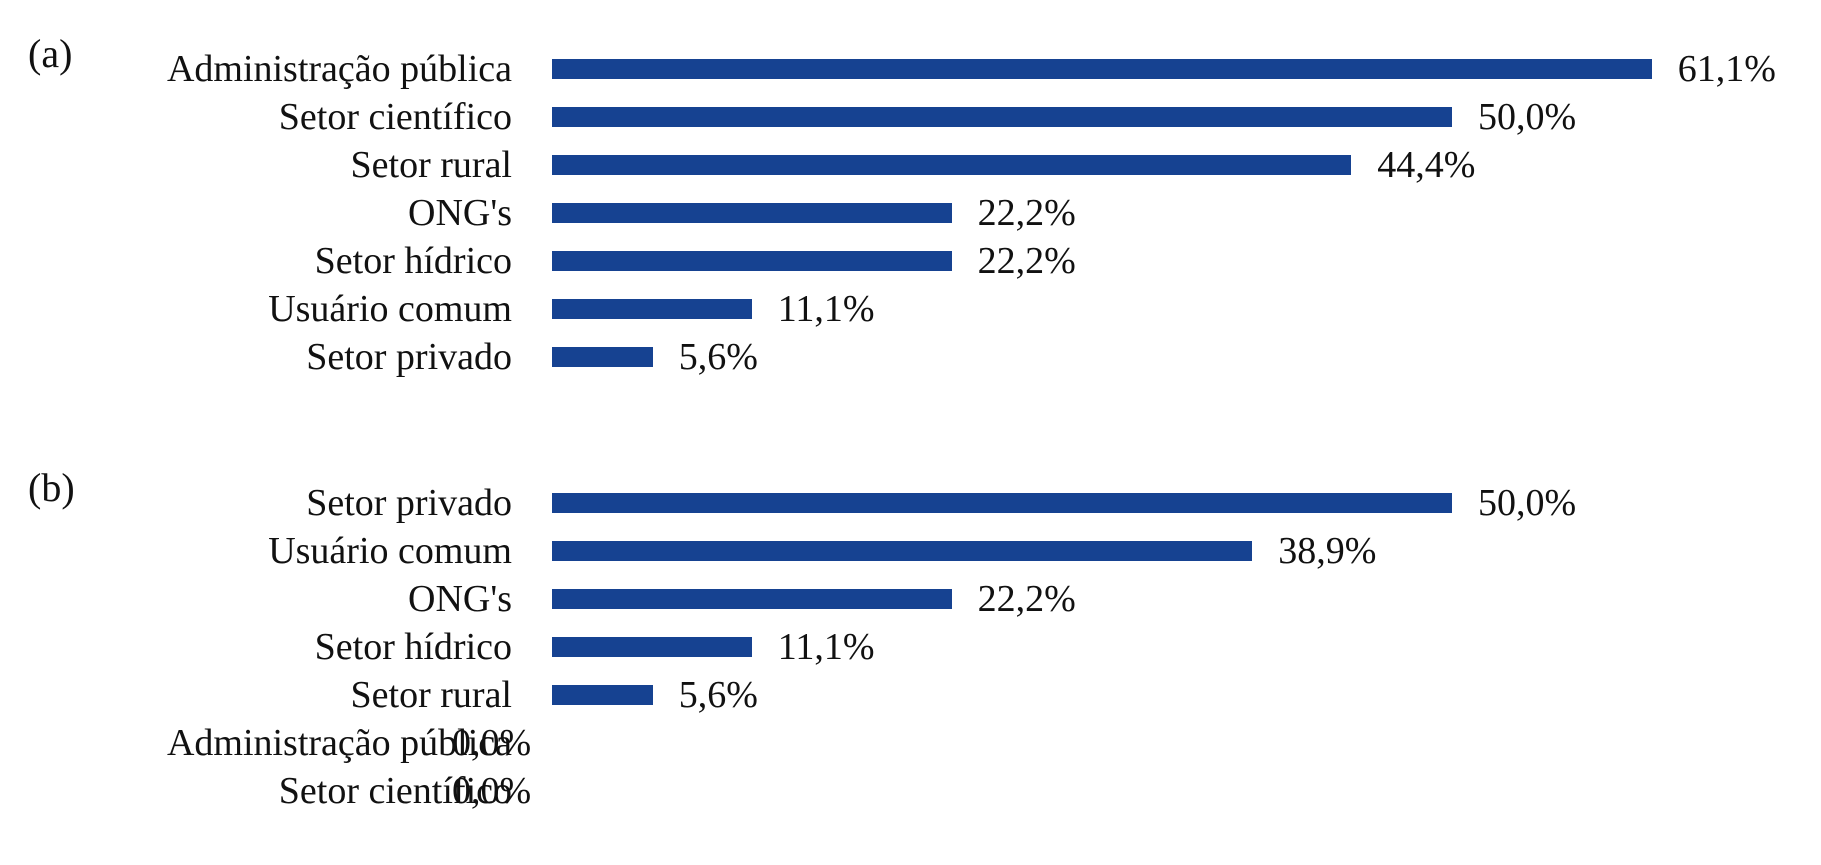  I want to click on bar-row: Setor hídrico 11,1%, so click(910, 647).